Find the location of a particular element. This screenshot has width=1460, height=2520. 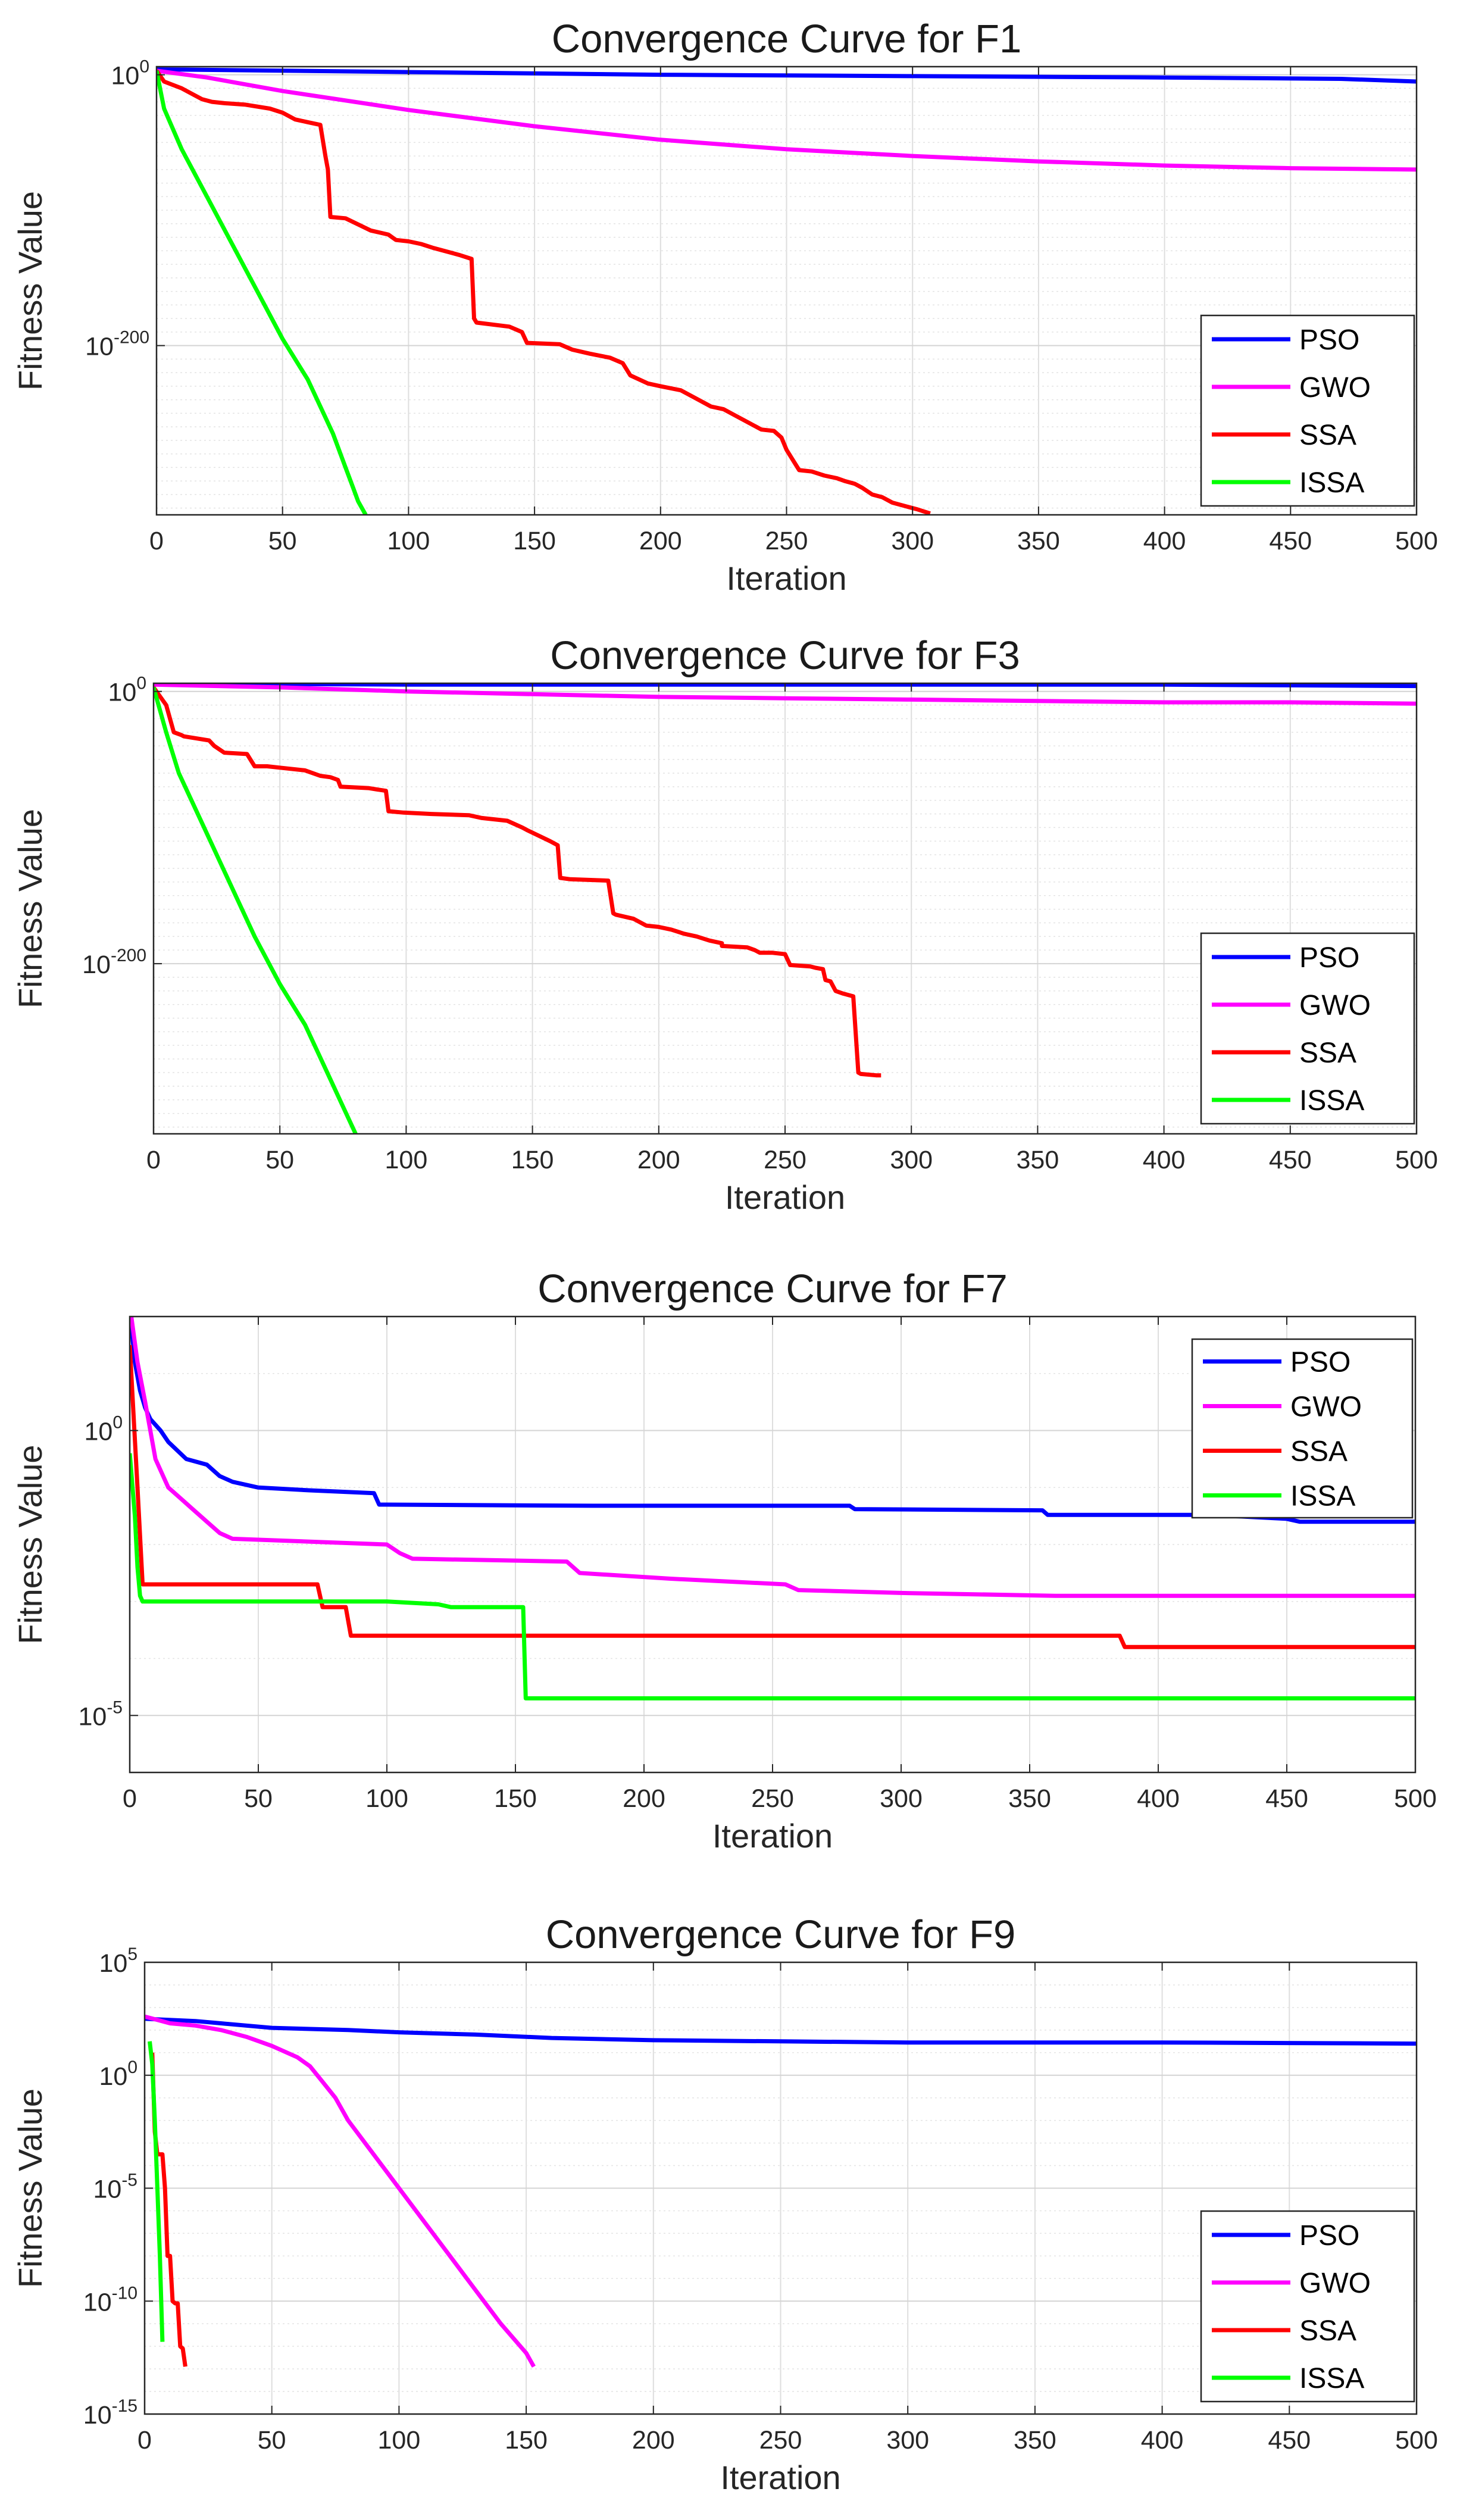

y-tick-exponent: -10 is located at coordinates (124, 2293).